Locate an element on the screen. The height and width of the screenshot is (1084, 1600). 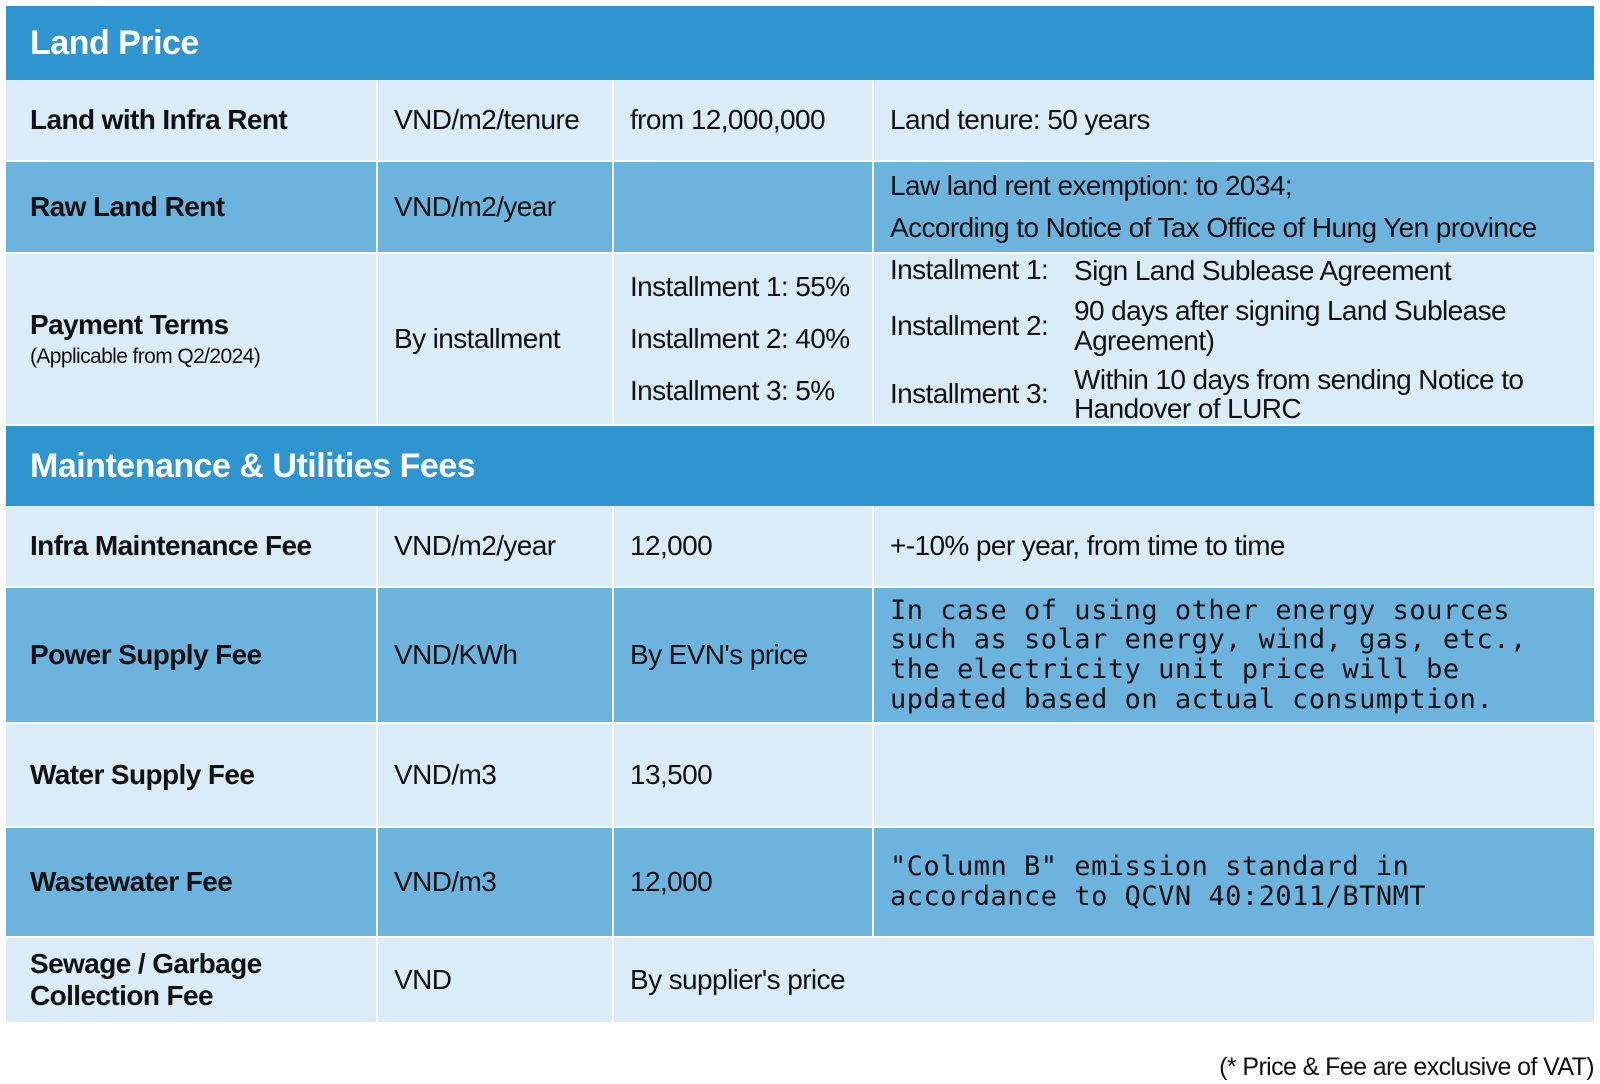
row-value: 13,500 is located at coordinates (744, 776).